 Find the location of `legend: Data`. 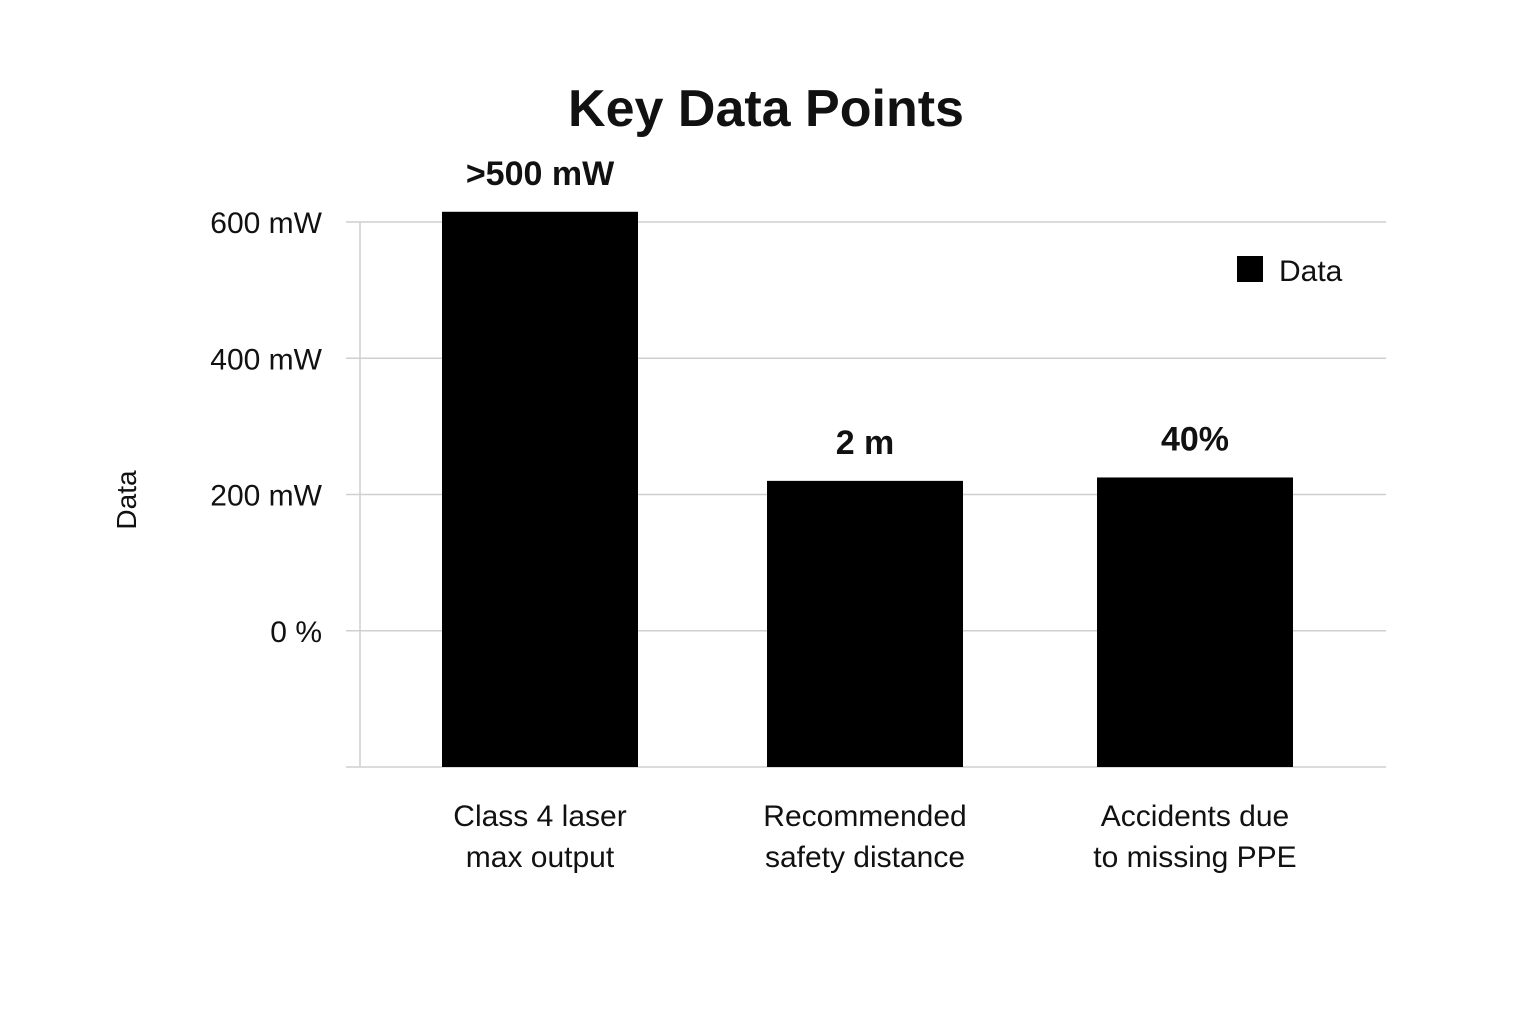

legend: Data is located at coordinates (1290, 271).